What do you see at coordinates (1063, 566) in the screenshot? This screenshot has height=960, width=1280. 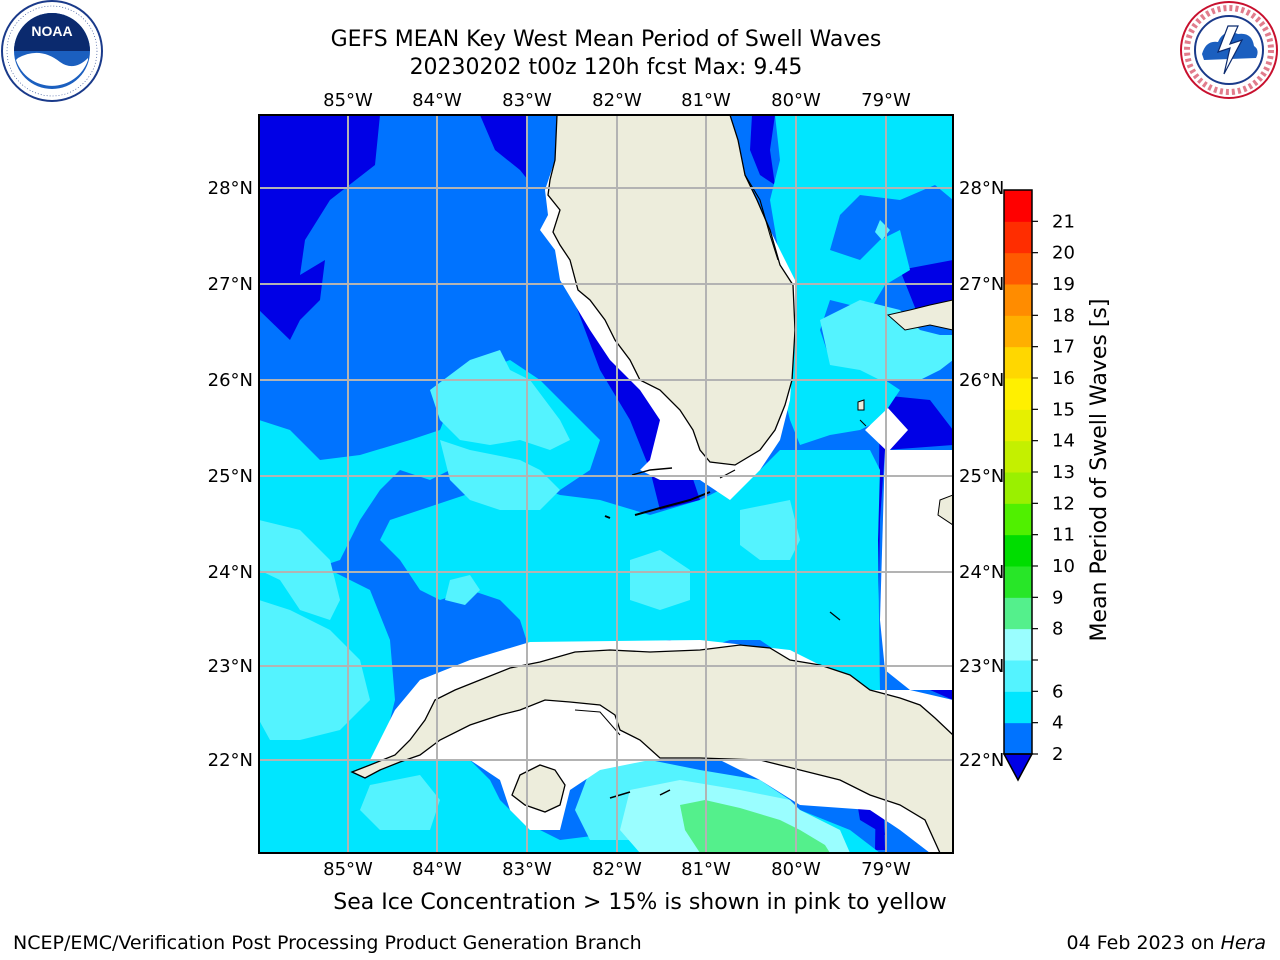 I see `colorbar-tick-label: 10` at bounding box center [1063, 566].